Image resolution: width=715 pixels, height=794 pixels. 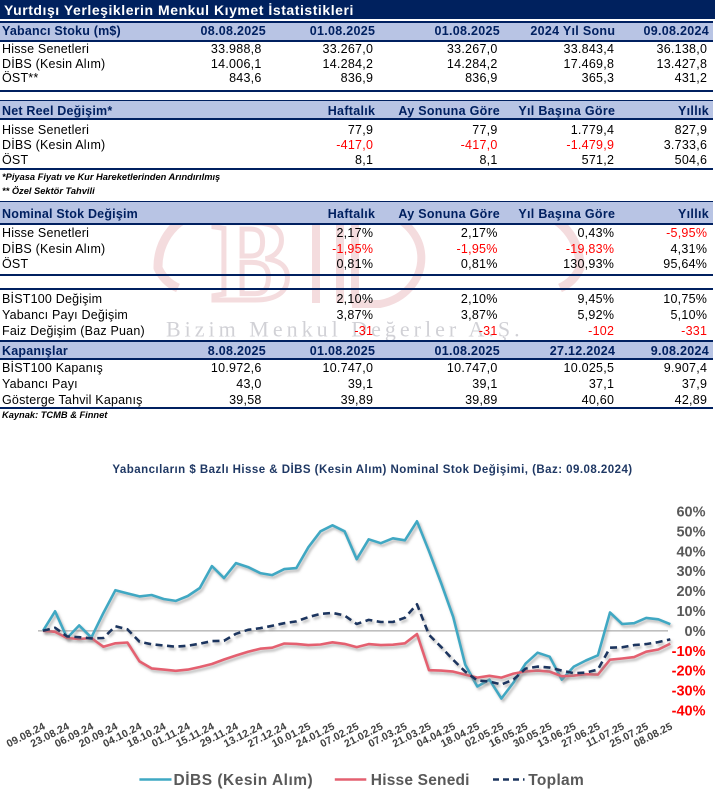 What do you see at coordinates (690, 552) in the screenshot?
I see `svg-text: 40%` at bounding box center [690, 552].